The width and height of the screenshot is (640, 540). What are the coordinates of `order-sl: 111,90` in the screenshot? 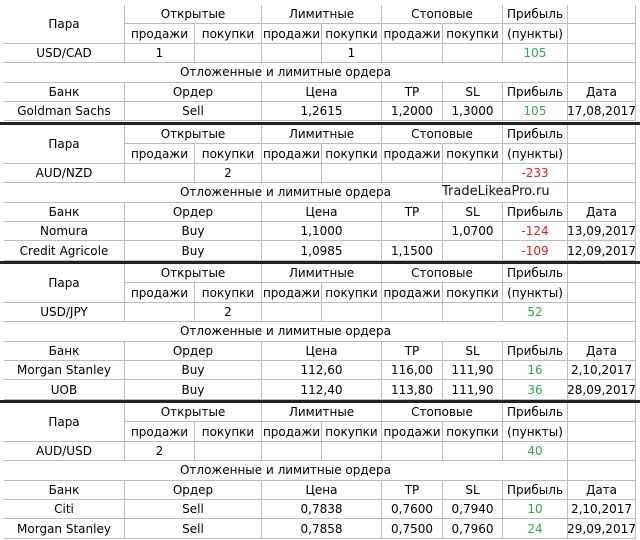 It's located at (473, 390).